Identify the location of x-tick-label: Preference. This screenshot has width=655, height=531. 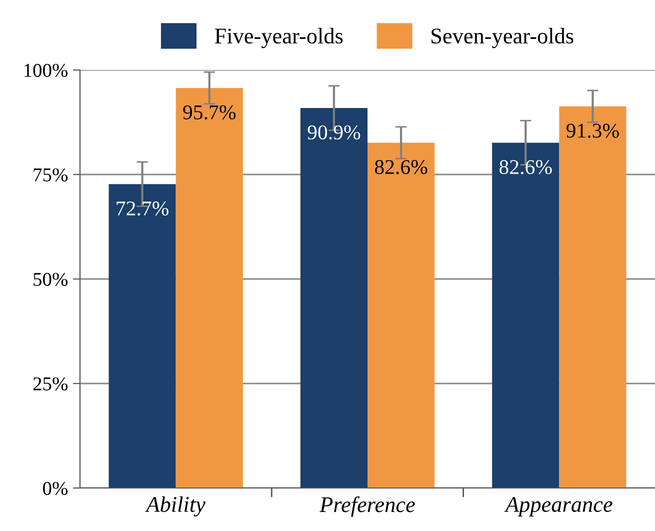
(367, 506).